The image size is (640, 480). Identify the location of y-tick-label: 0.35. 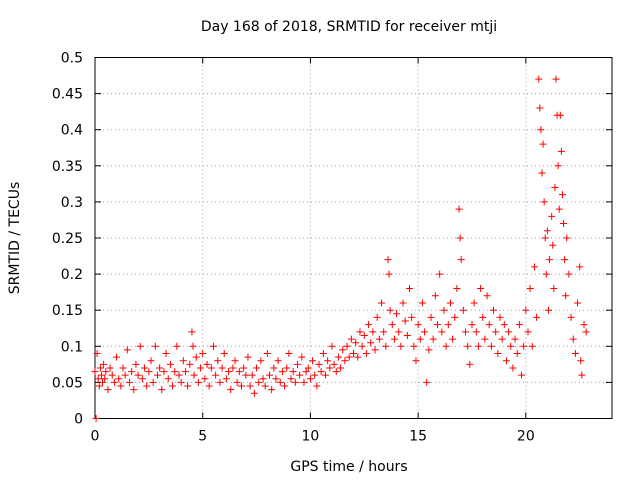
(67, 167).